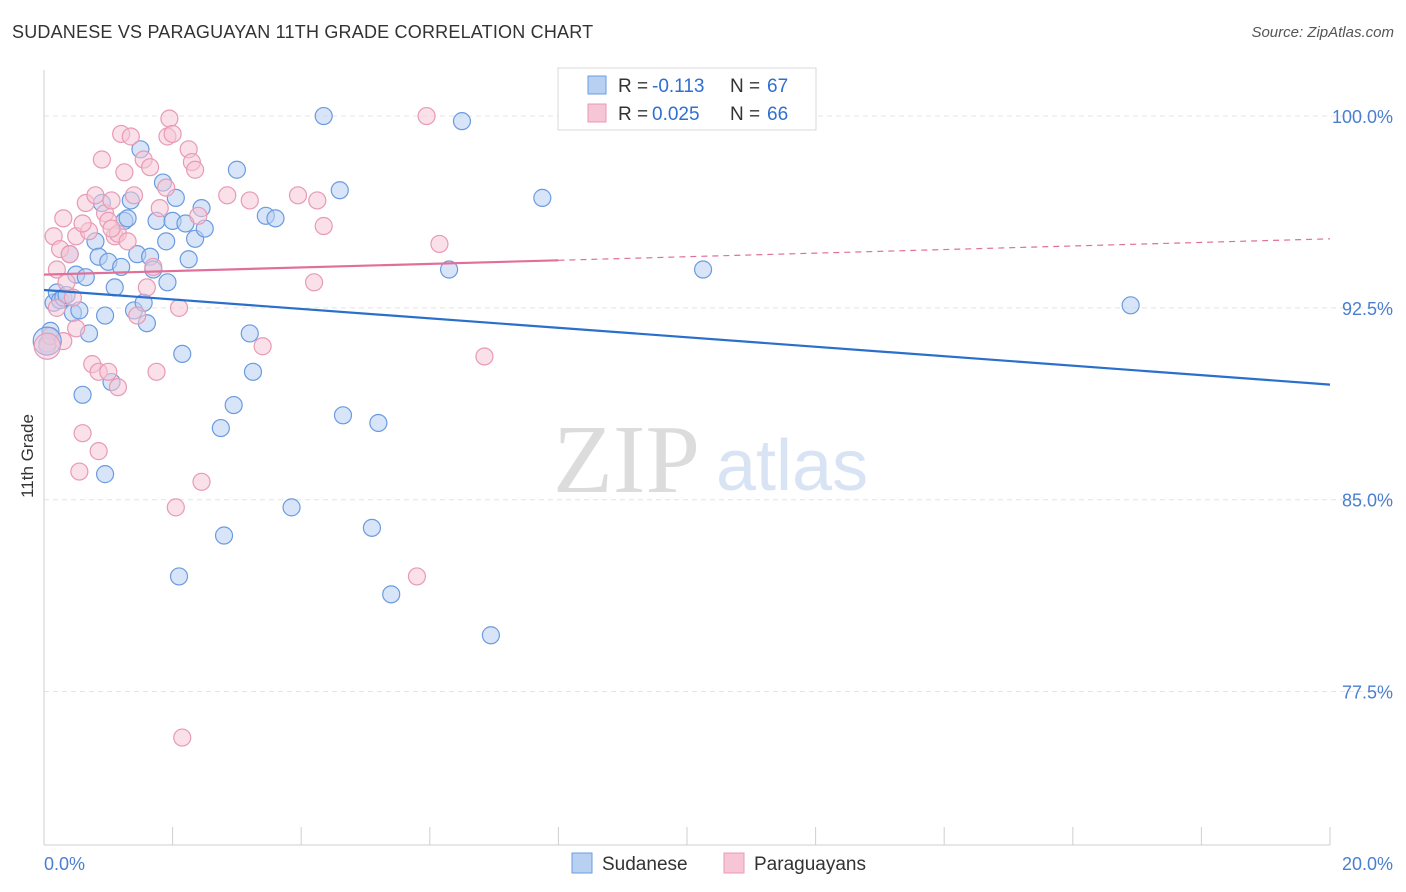 Image resolution: width=1406 pixels, height=892 pixels. What do you see at coordinates (1367, 309) in the screenshot?
I see `y-tick-label: 92.5%` at bounding box center [1367, 309].